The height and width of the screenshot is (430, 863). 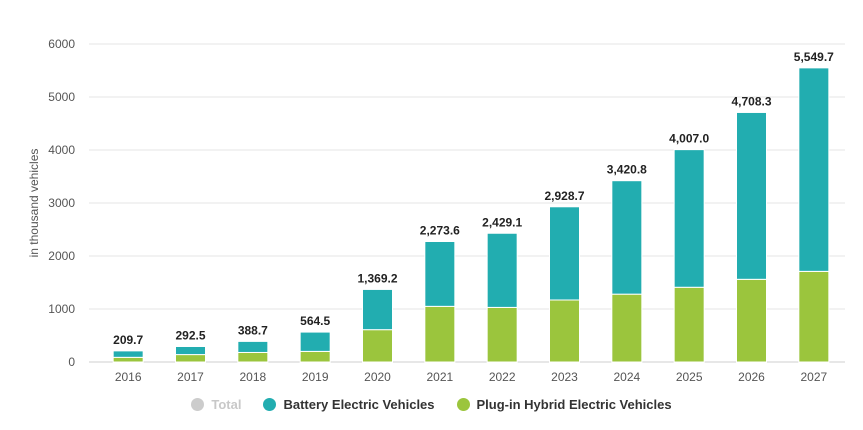 I want to click on total-data-label: 3,420.8, so click(x=627, y=170).